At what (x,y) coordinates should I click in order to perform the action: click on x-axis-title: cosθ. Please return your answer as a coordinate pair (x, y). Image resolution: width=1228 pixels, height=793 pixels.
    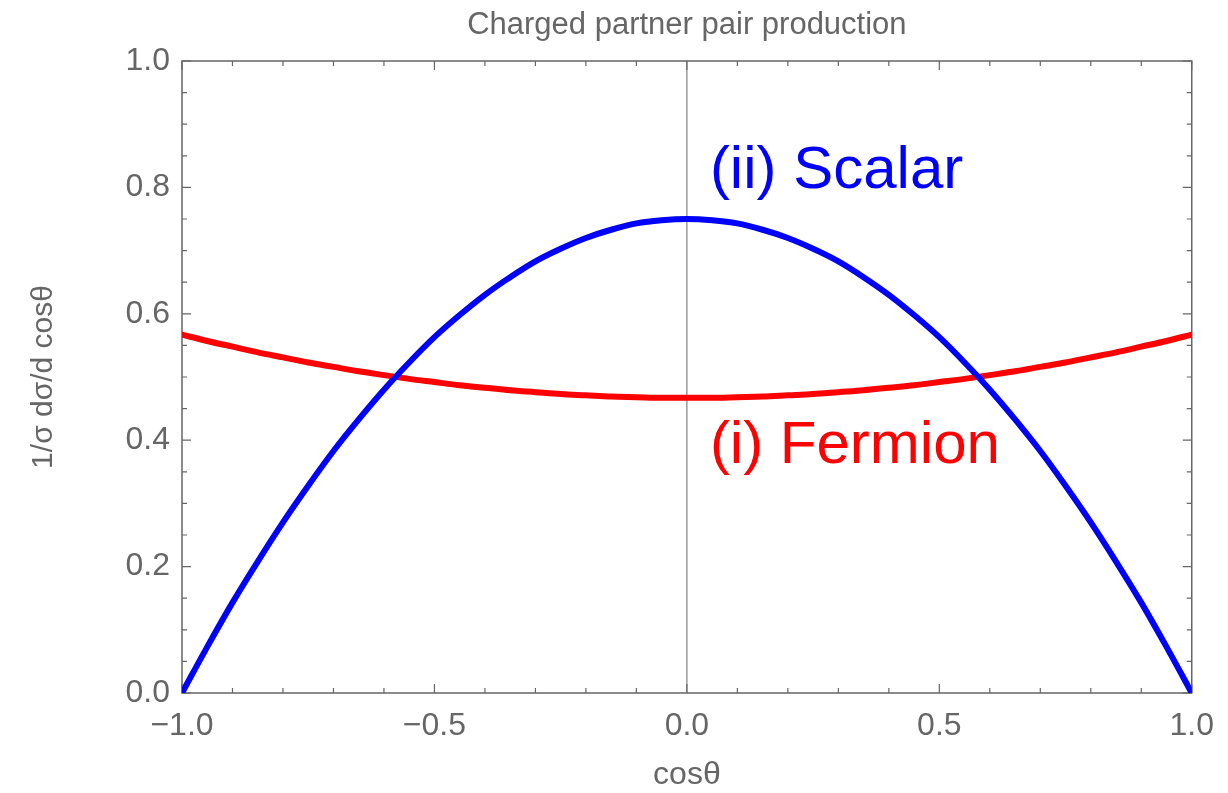
    Looking at the image, I should click on (687, 773).